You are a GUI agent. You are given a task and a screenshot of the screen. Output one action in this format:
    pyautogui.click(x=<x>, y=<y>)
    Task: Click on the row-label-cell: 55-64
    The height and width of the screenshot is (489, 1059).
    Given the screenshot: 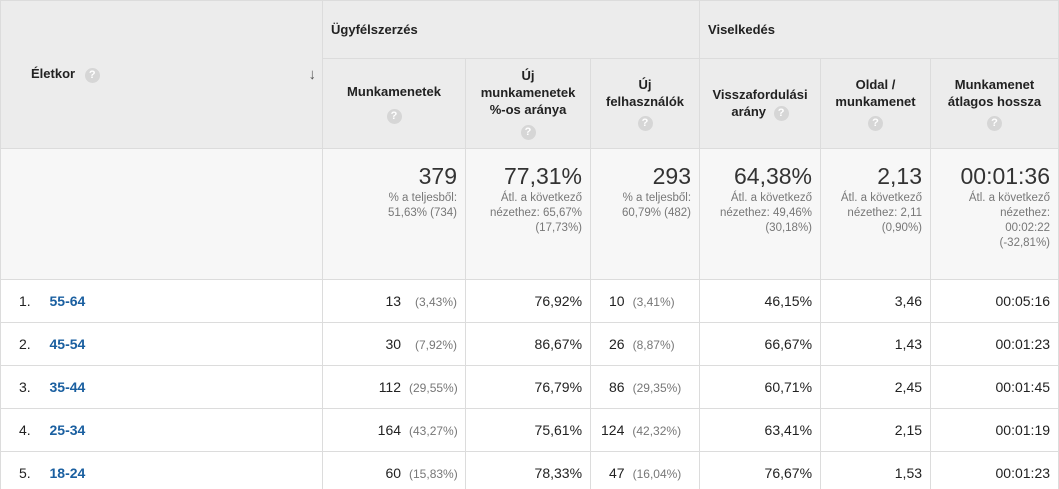 What is the action you would take?
    pyautogui.click(x=183, y=301)
    